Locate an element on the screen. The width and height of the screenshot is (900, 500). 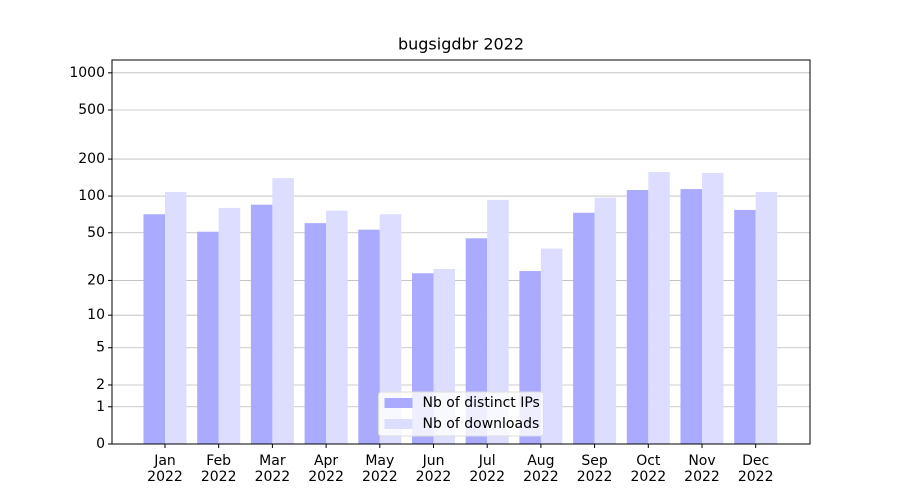
y-tick-label: 20 is located at coordinates (96, 280).